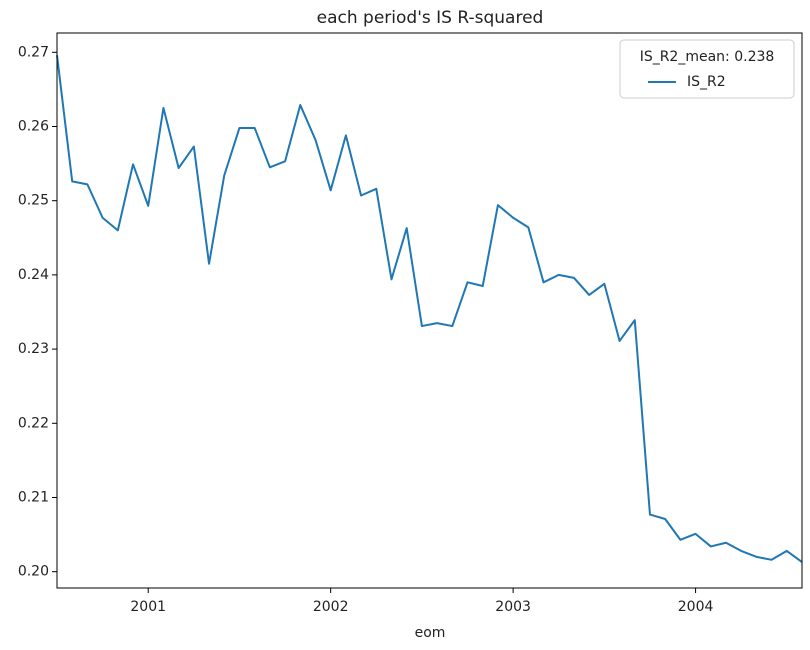 This screenshot has height=650, width=810. What do you see at coordinates (430, 633) in the screenshot?
I see `x-axis-label: eom` at bounding box center [430, 633].